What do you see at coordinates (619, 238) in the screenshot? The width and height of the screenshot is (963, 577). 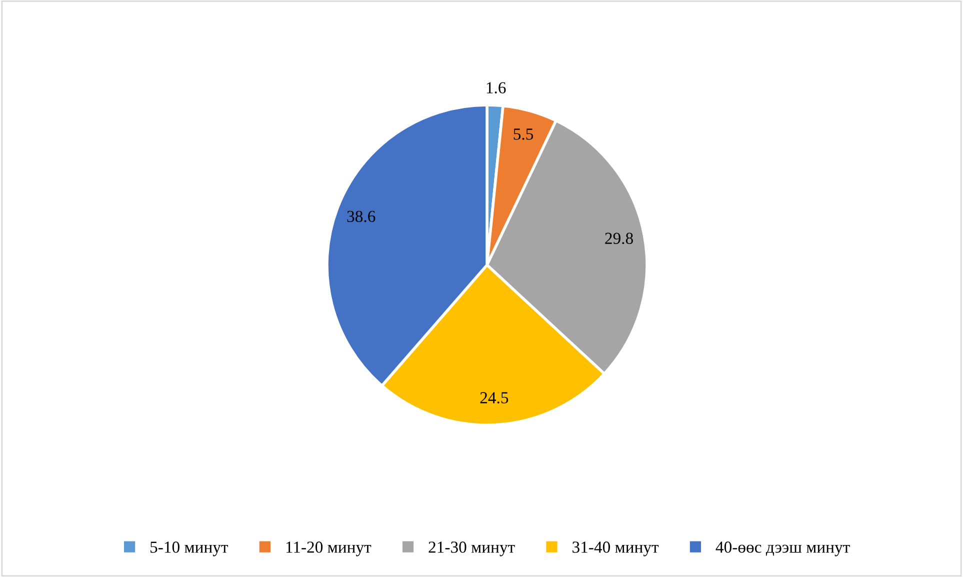 I see `data-label: 29.8` at bounding box center [619, 238].